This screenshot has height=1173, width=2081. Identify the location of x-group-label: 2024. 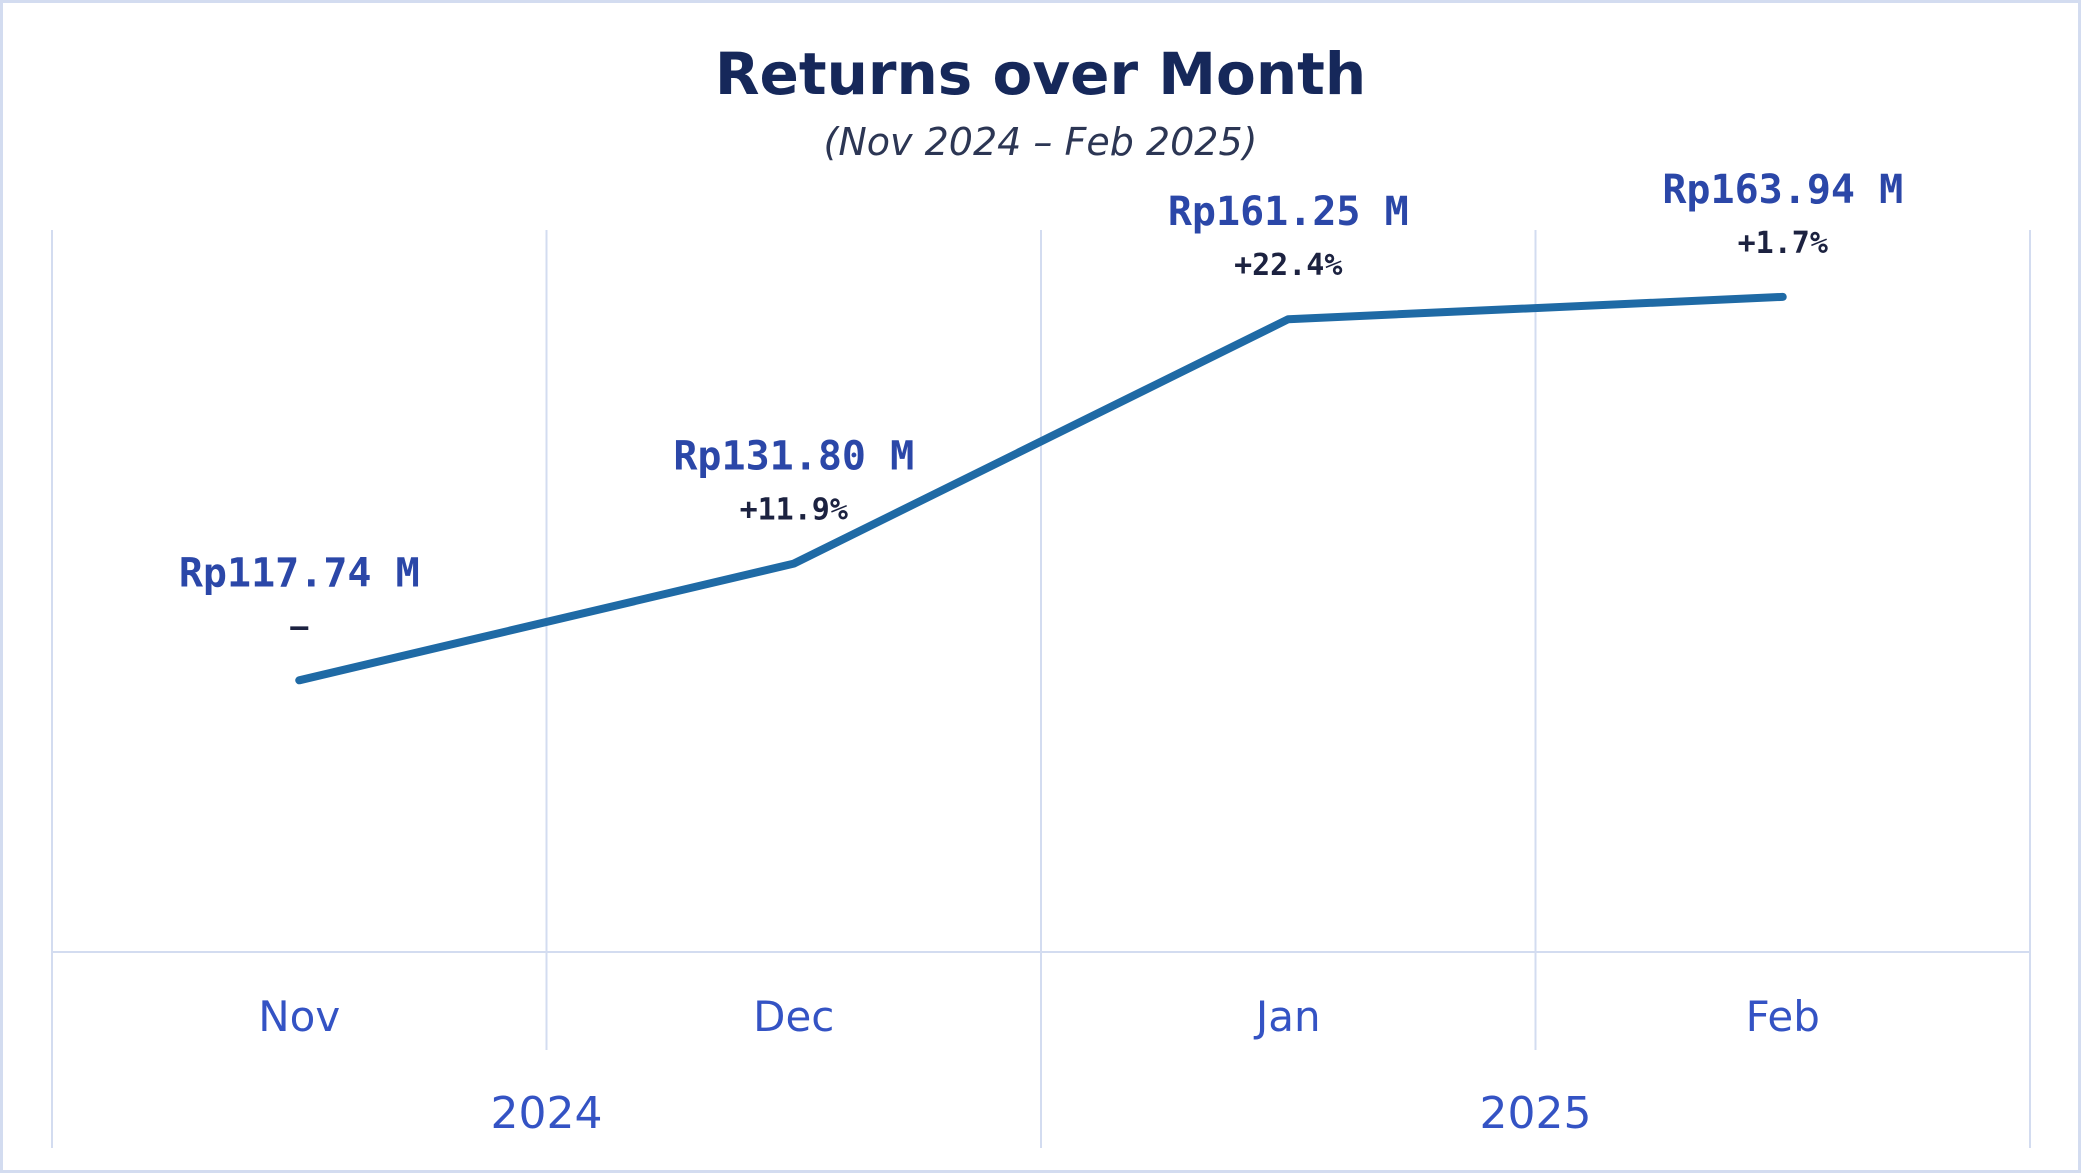
(547, 1113).